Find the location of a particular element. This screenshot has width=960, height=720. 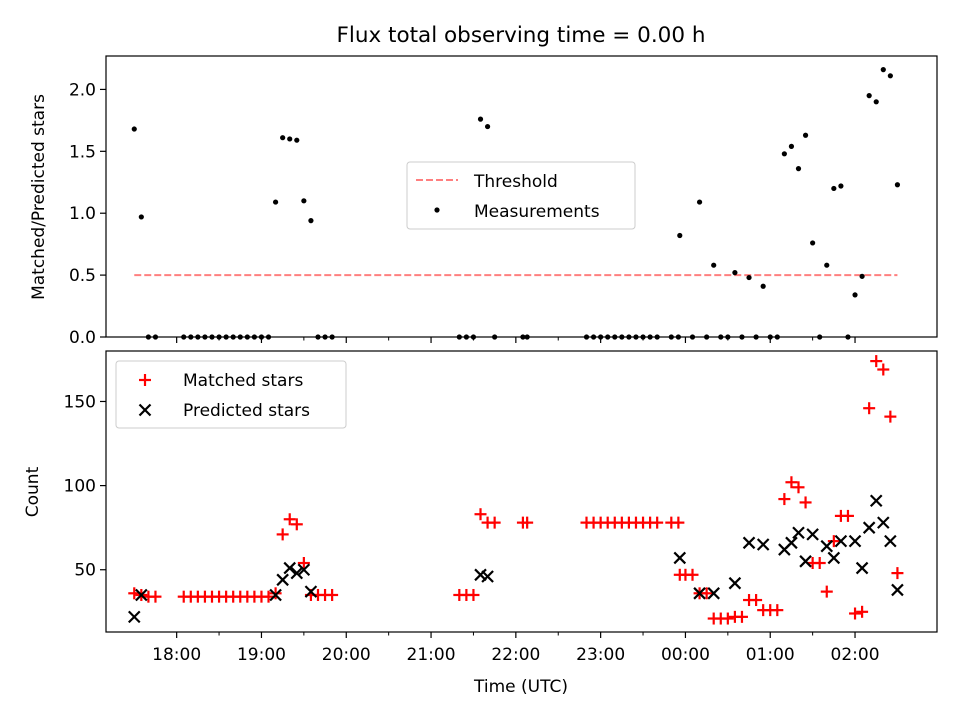

count-legend: Matched stars Predicted stars is located at coordinates (231, 394).